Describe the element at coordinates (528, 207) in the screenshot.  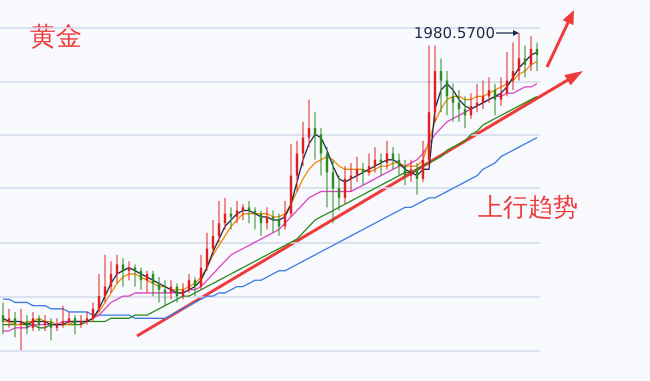
I see `annotation: 上行趋势` at that location.